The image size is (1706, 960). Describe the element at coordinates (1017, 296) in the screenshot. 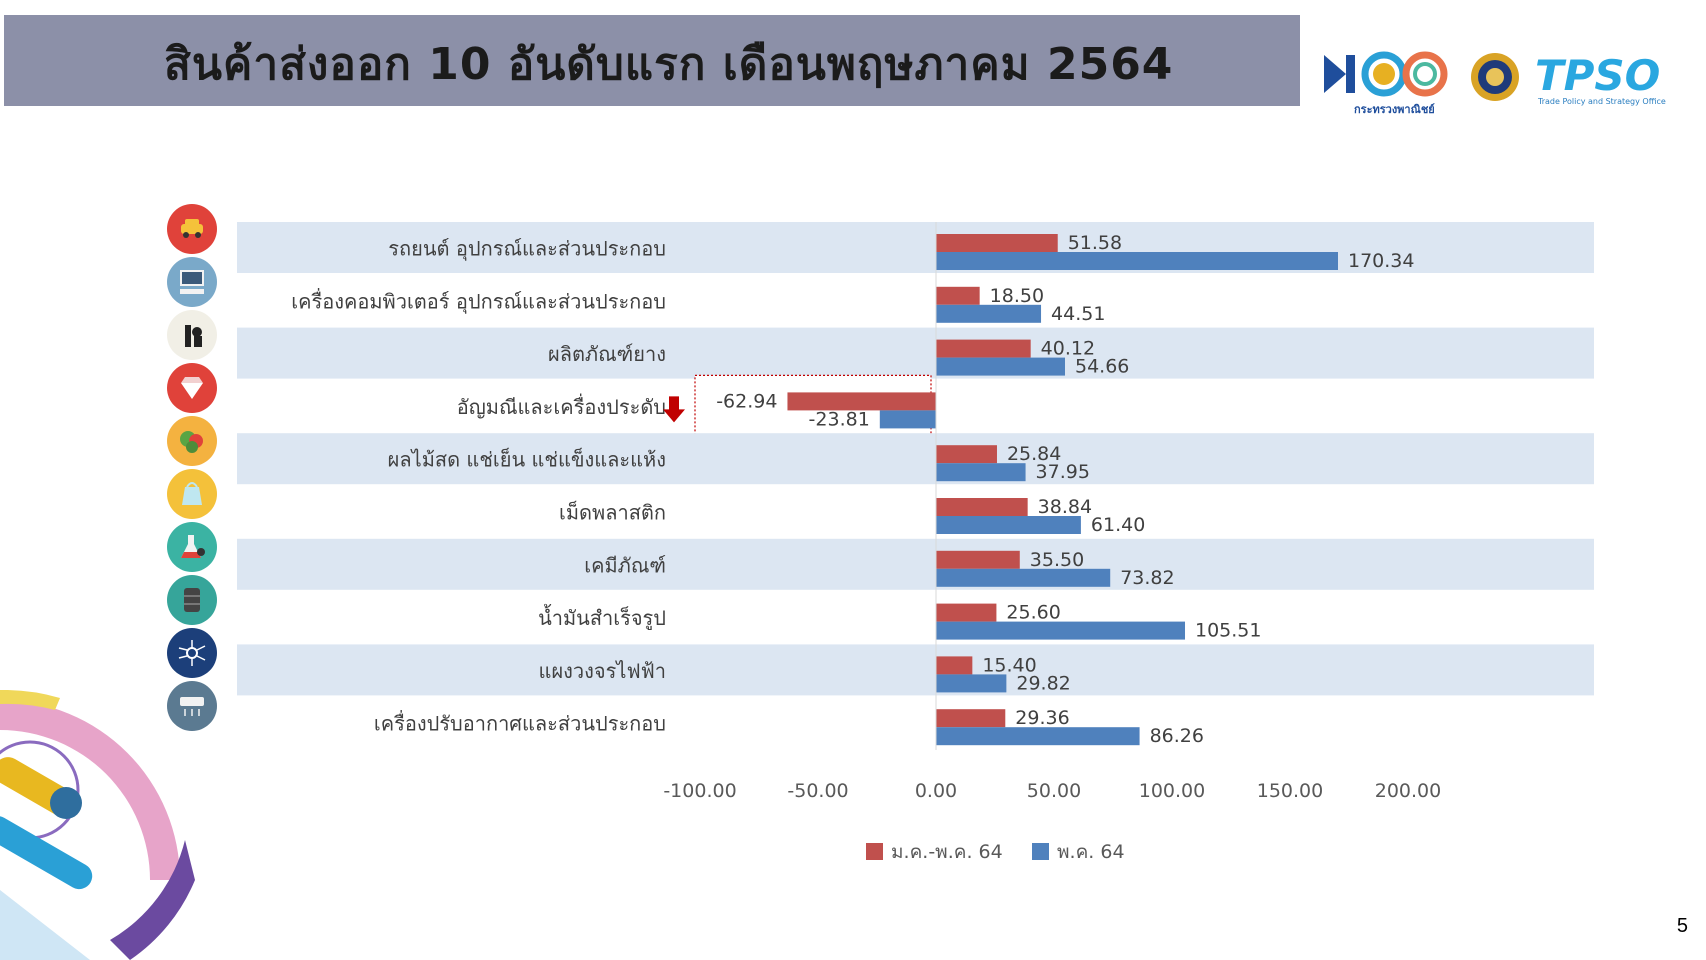

I see `data-label: 18.50` at that location.